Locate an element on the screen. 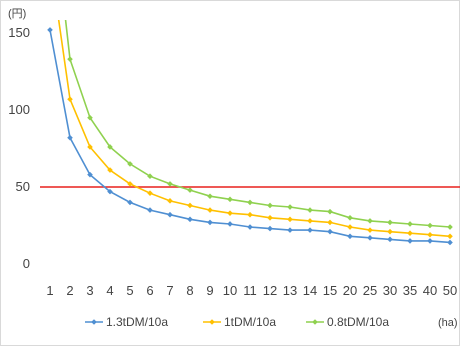 The image size is (460, 346). legend: 1.3tDM/10a 1tDM/10a 0.8tDM/10a is located at coordinates (237, 322).